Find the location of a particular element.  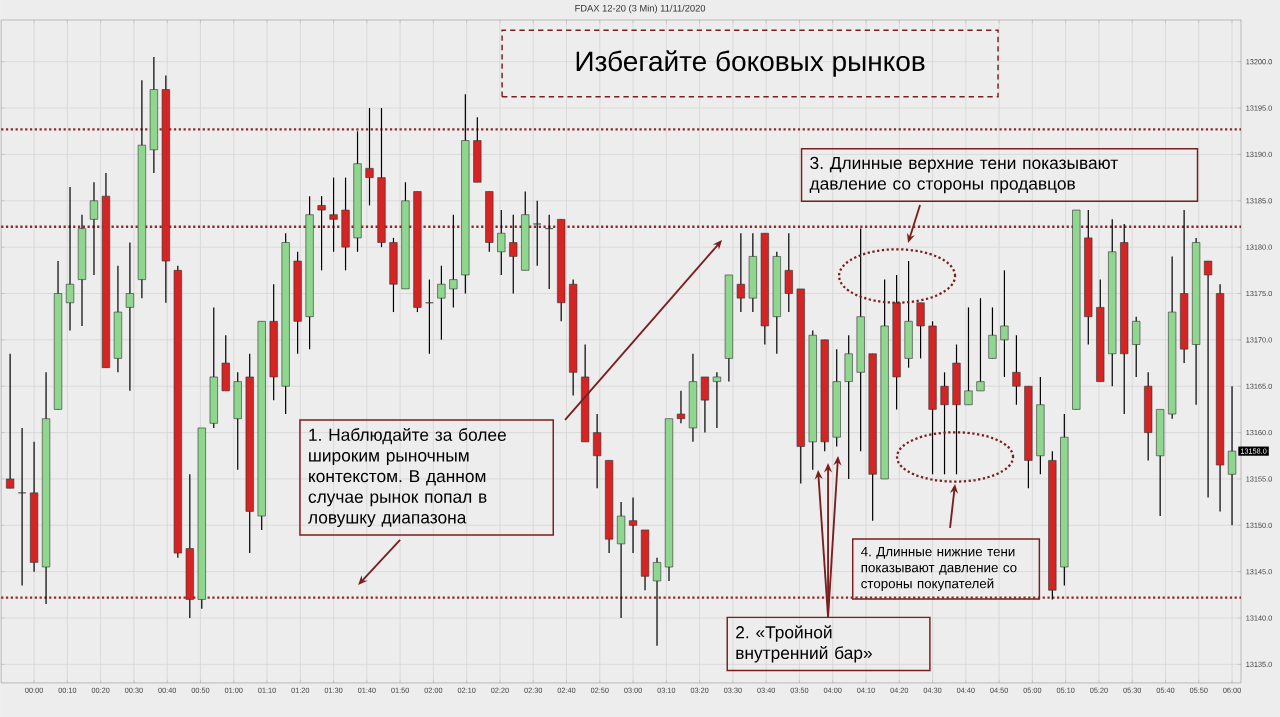

text: Избегайте боковых рынков is located at coordinates (750, 63).